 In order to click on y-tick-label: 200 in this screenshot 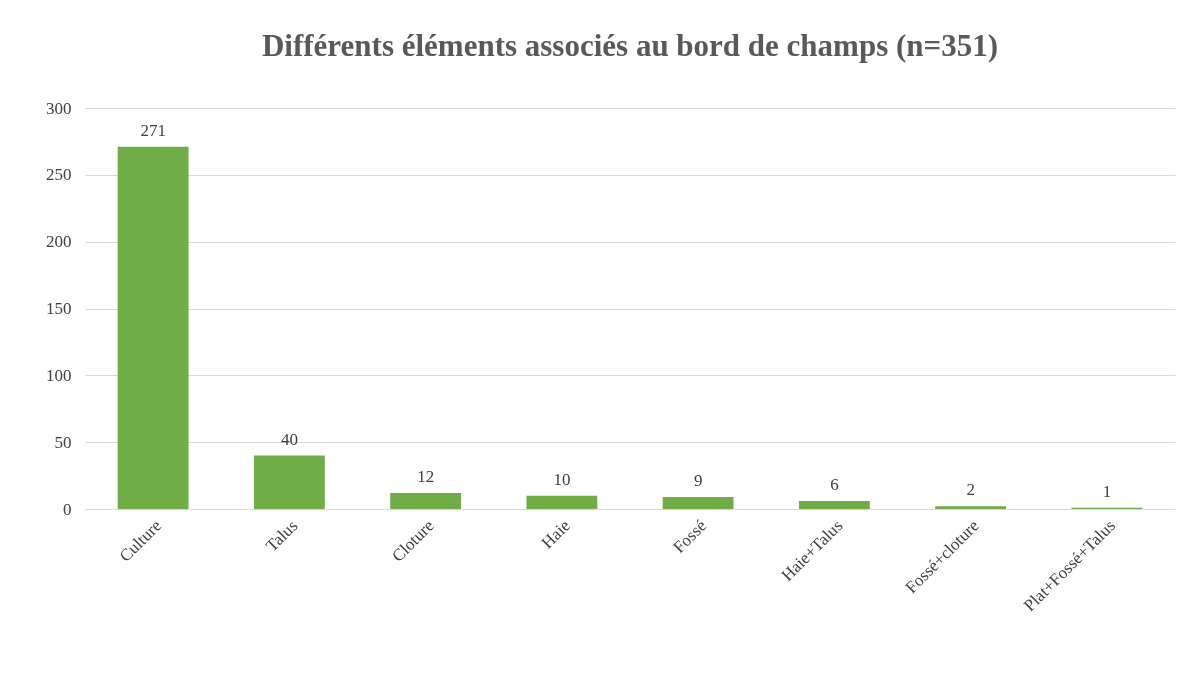, I will do `click(59, 242)`.